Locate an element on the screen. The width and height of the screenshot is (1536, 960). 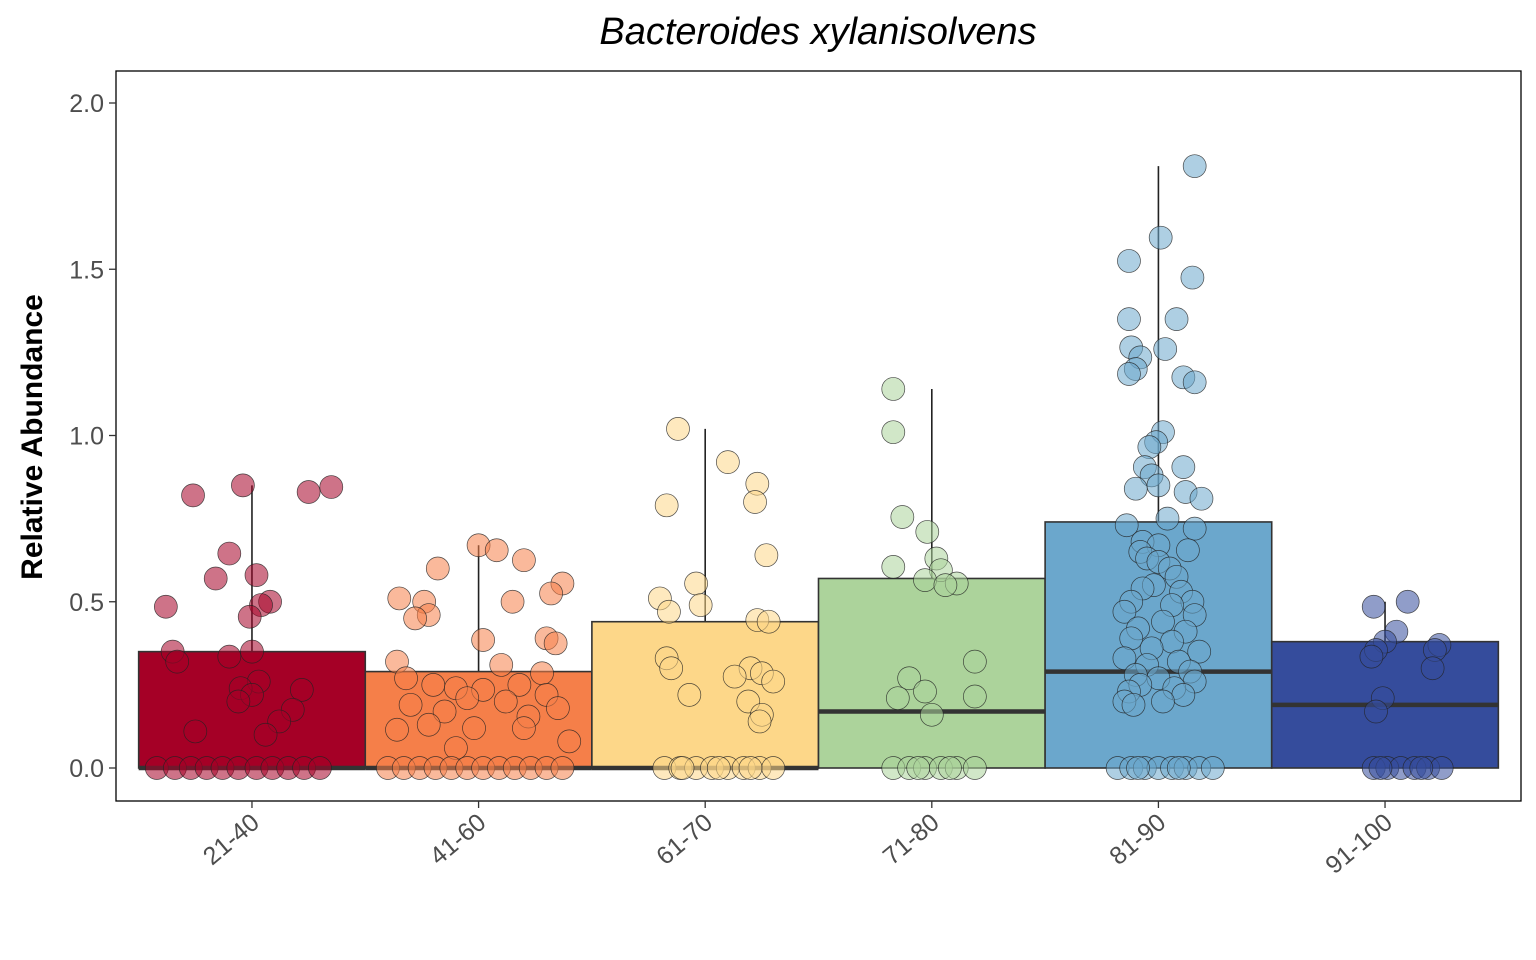
x-tick-label: 91-100 is located at coordinates (1359, 843).